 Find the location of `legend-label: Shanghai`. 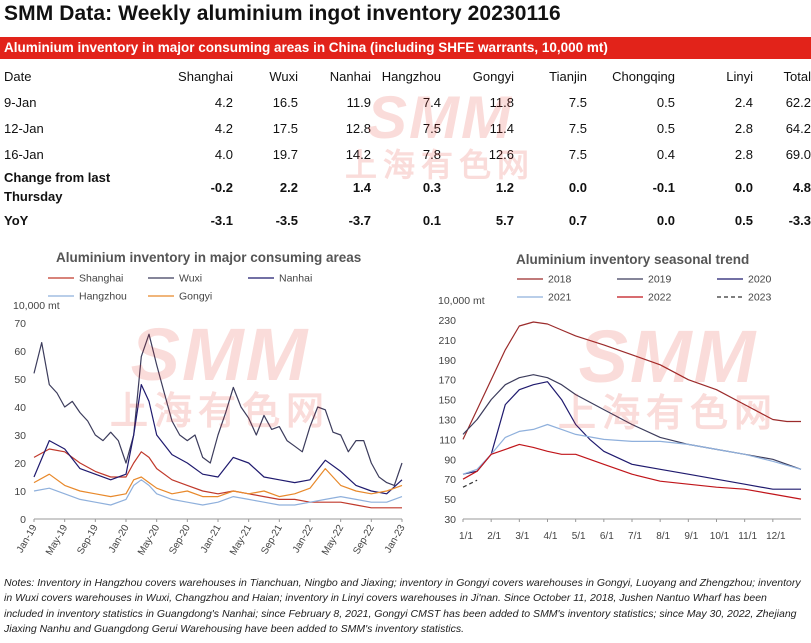

legend-label: Shanghai is located at coordinates (101, 279).